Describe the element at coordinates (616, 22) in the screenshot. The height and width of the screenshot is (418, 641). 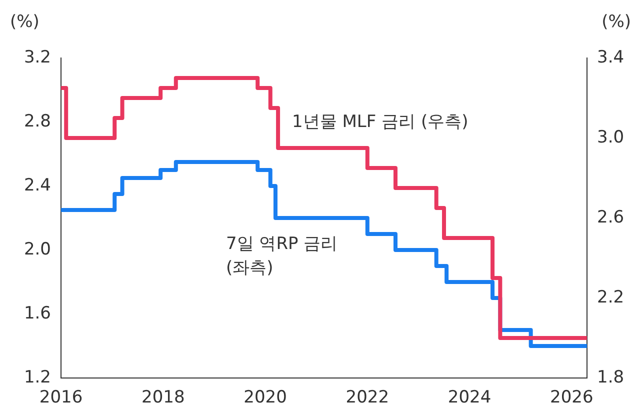
I see `y2-axis-title: (%)` at that location.